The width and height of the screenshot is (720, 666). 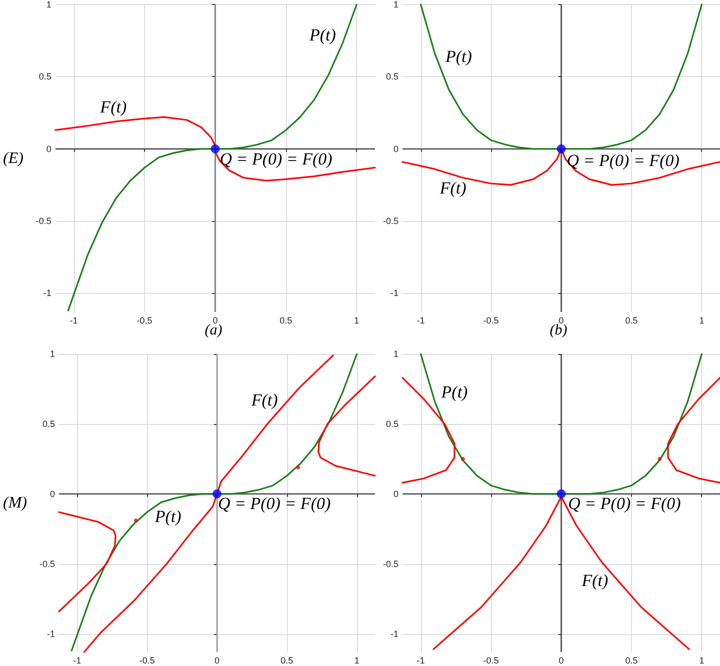 What do you see at coordinates (15, 503) in the screenshot?
I see `y-axis-title: (M)` at bounding box center [15, 503].